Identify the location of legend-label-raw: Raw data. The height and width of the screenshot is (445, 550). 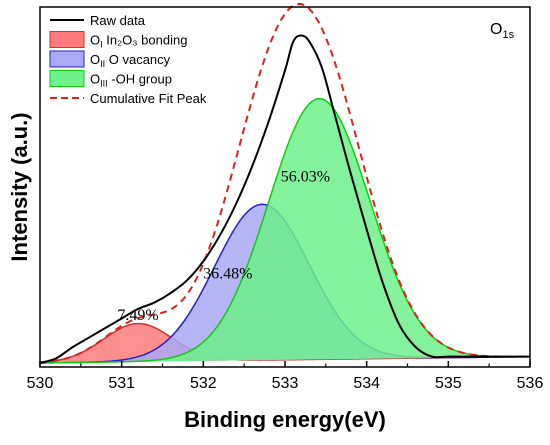
(118, 20).